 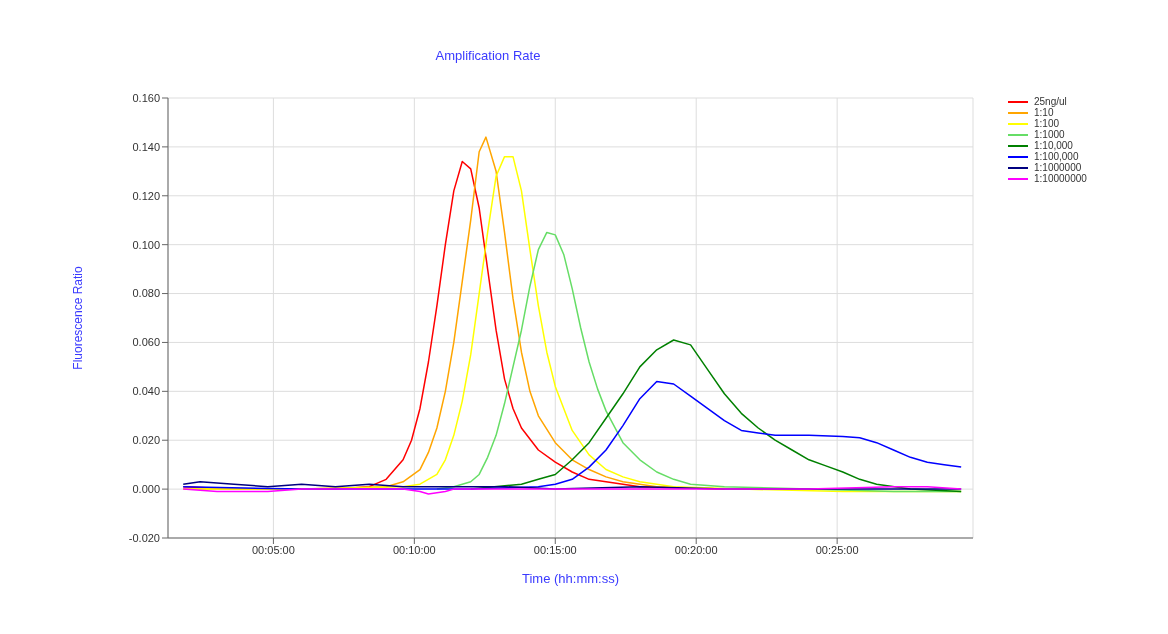 What do you see at coordinates (1049, 134) in the screenshot?
I see `legend-label: 1:1000` at bounding box center [1049, 134].